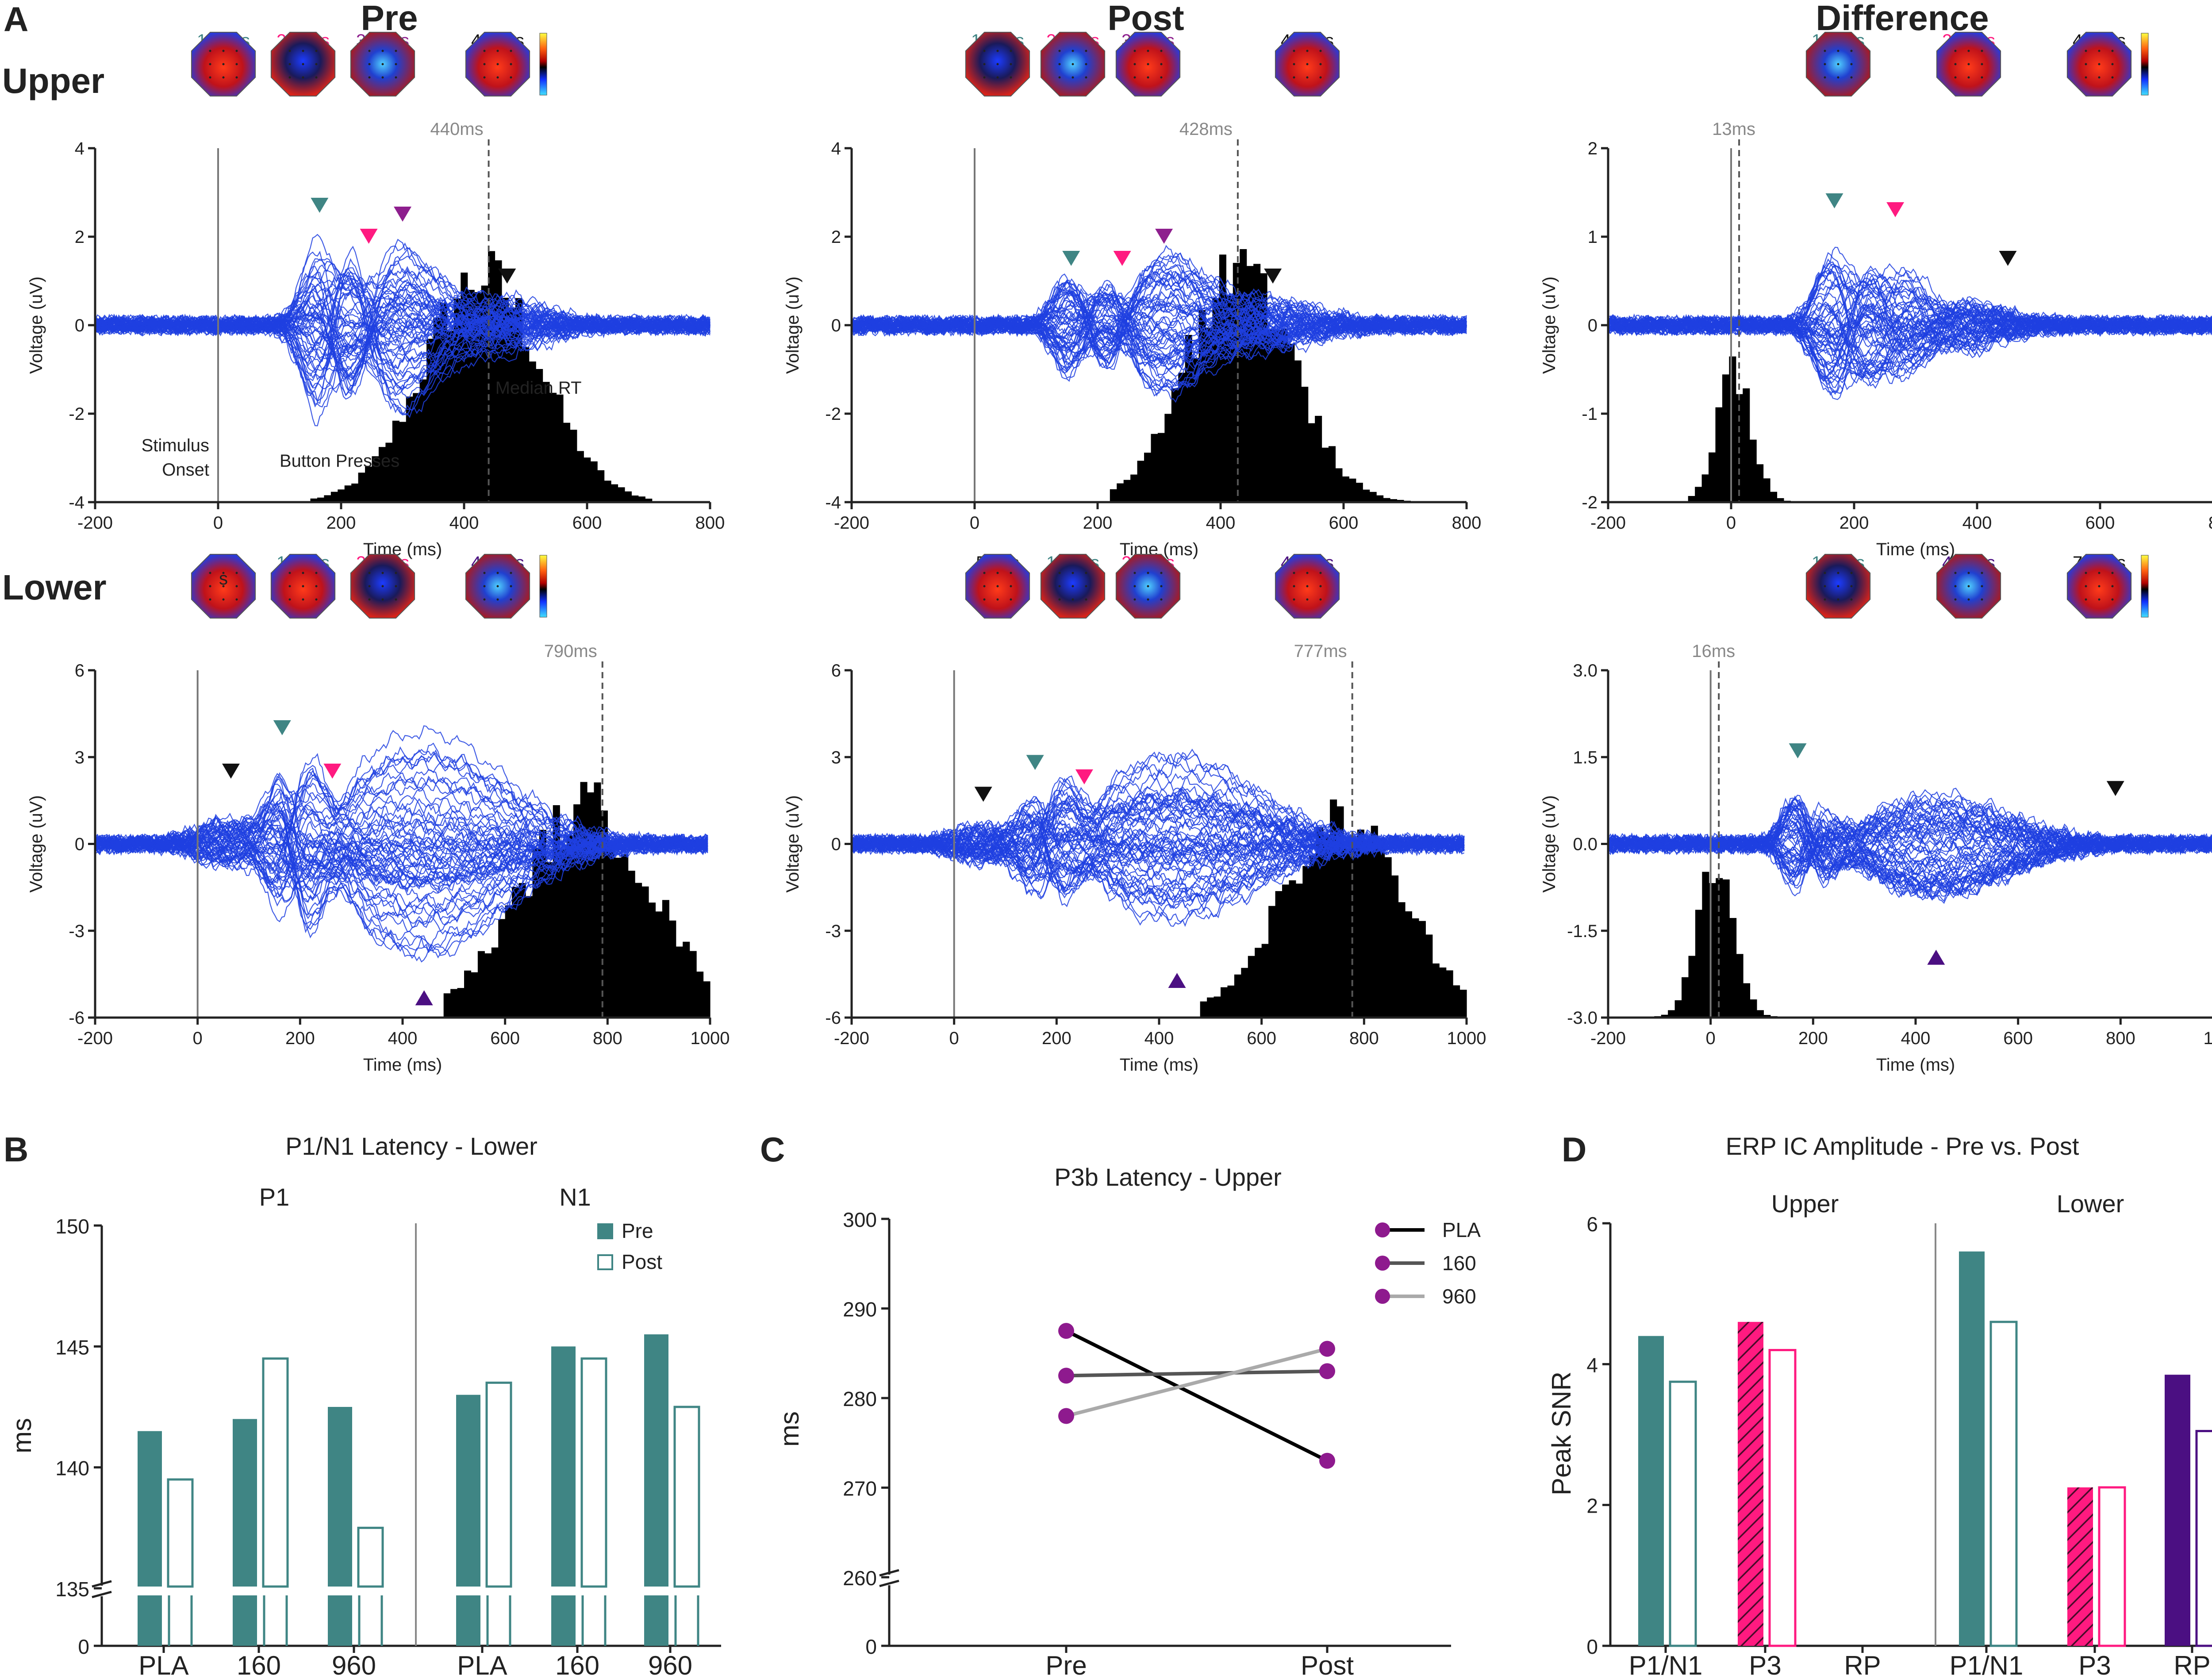 The height and width of the screenshot is (1679, 2212). Describe the element at coordinates (72, 1347) in the screenshot. I see `y-tick-label: 145` at that location.